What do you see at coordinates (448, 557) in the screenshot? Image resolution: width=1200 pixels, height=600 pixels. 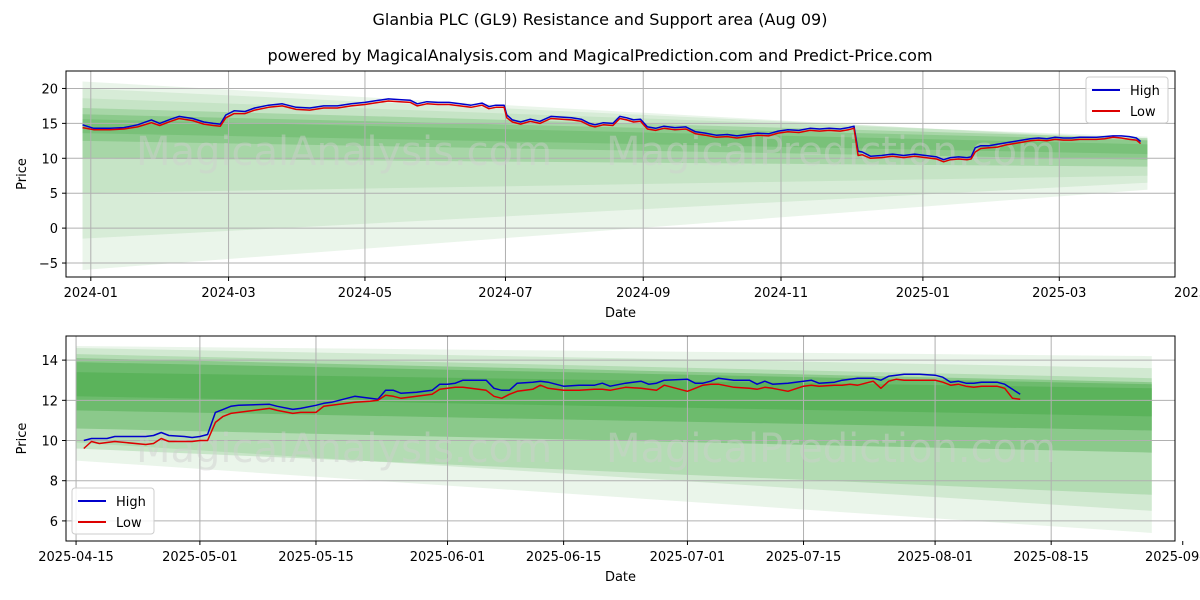 I see `x-tick-label: 2025-06-01` at bounding box center [448, 557].